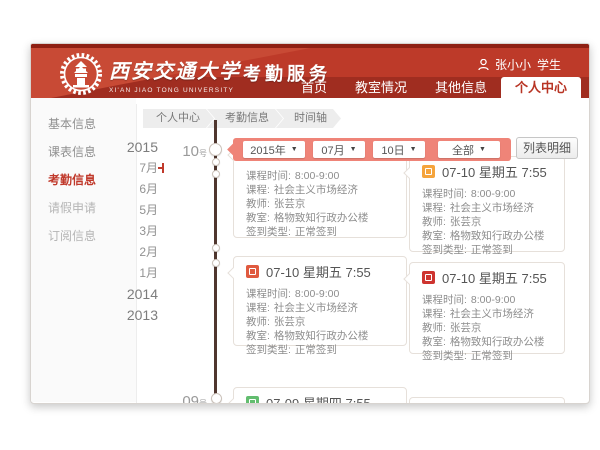  I want to click on sidebar-divider, so click(136, 253).